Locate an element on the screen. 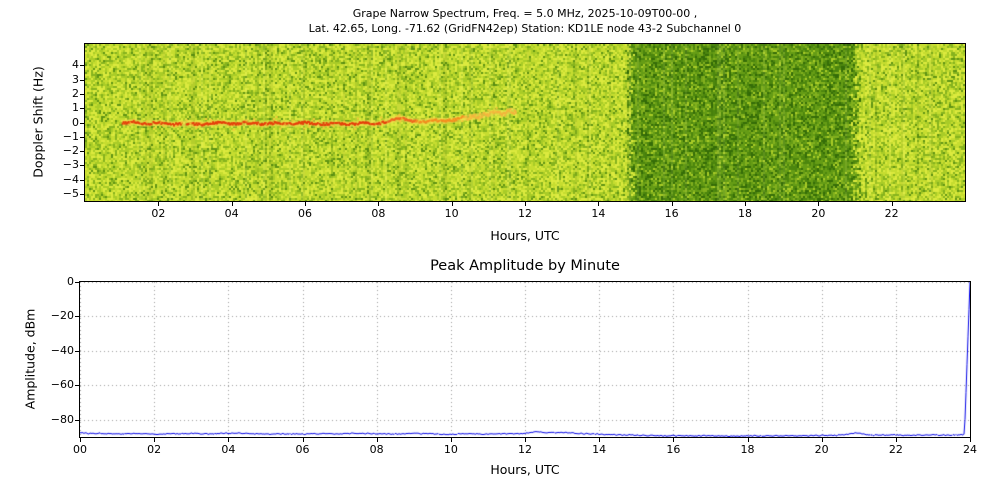 Image resolution: width=1000 pixels, height=500 pixels. spectrogram-x-tick-label: 22 is located at coordinates (891, 213).